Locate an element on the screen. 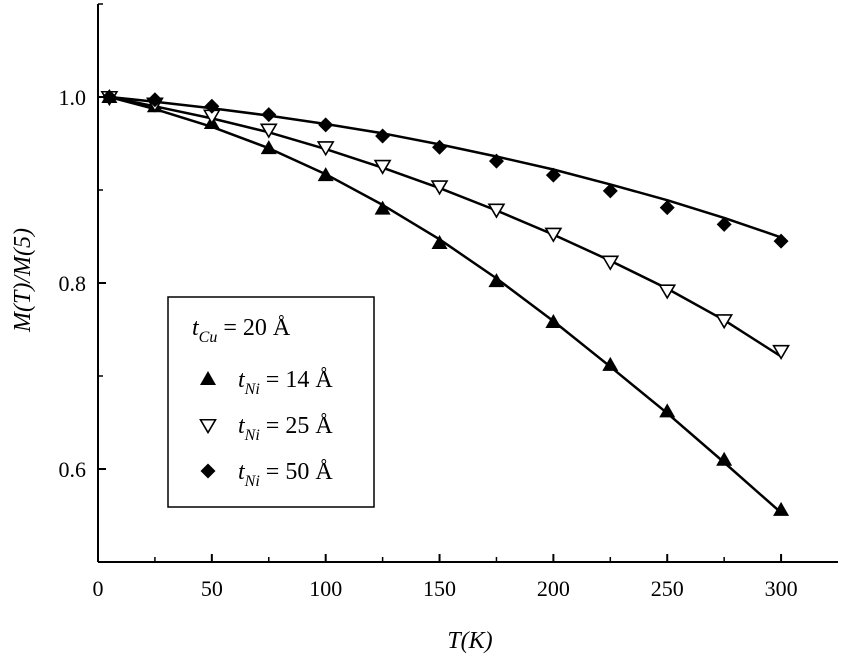  x-axis-title: T(K) is located at coordinates (469, 641).